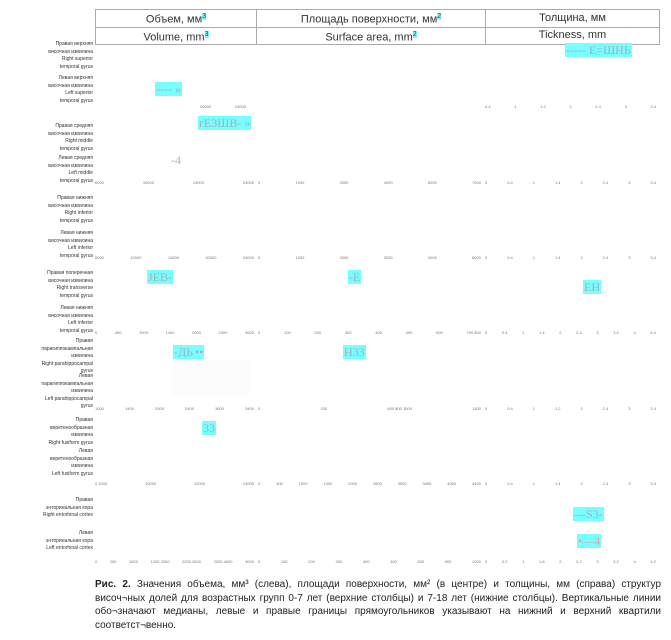 The image size is (671, 640). Describe the element at coordinates (369, 257) in the screenshot. I see `axis-ticks: 0 1000 2000 3000 4000 6000` at that location.